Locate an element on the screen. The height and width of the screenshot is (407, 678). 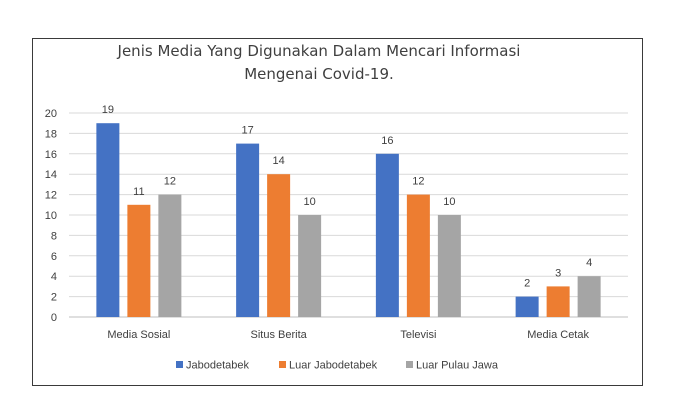
data-label: 3 is located at coordinates (558, 273).